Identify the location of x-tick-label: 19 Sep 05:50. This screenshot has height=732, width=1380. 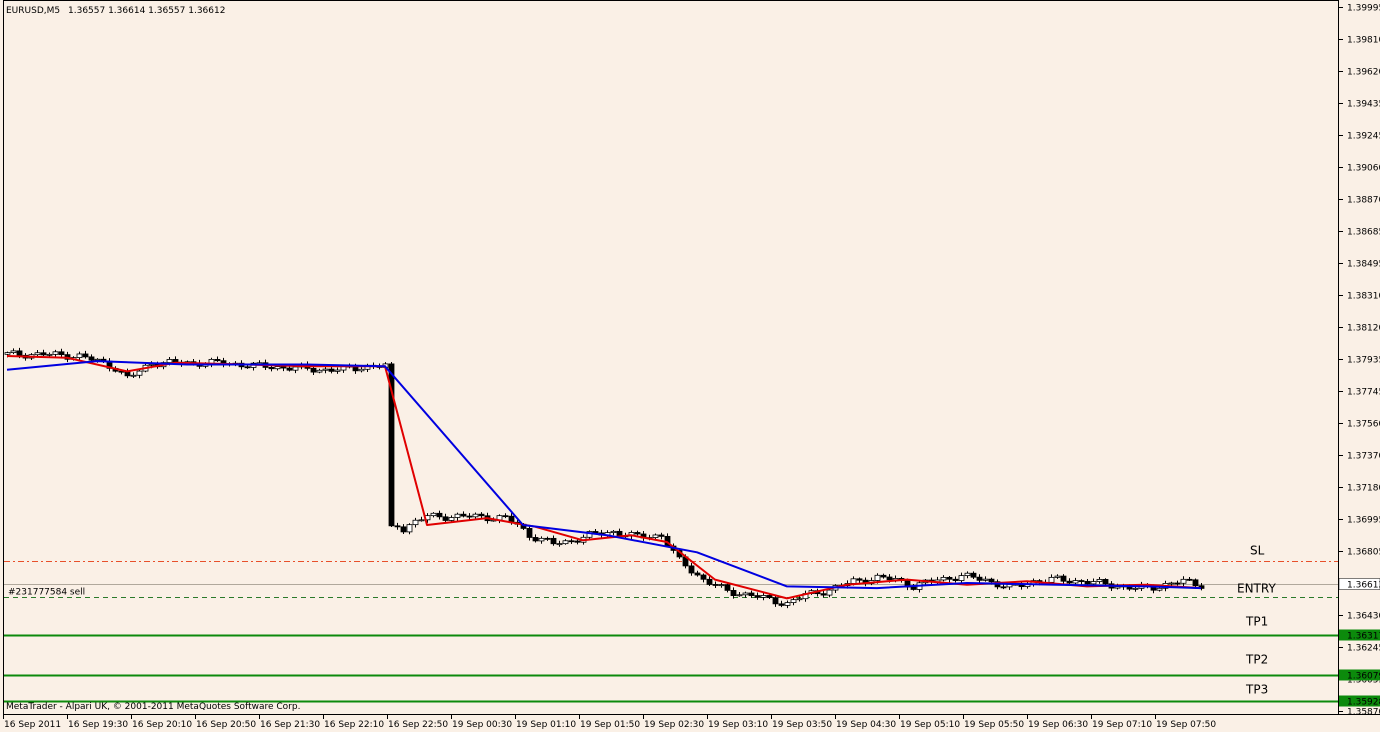
(994, 725).